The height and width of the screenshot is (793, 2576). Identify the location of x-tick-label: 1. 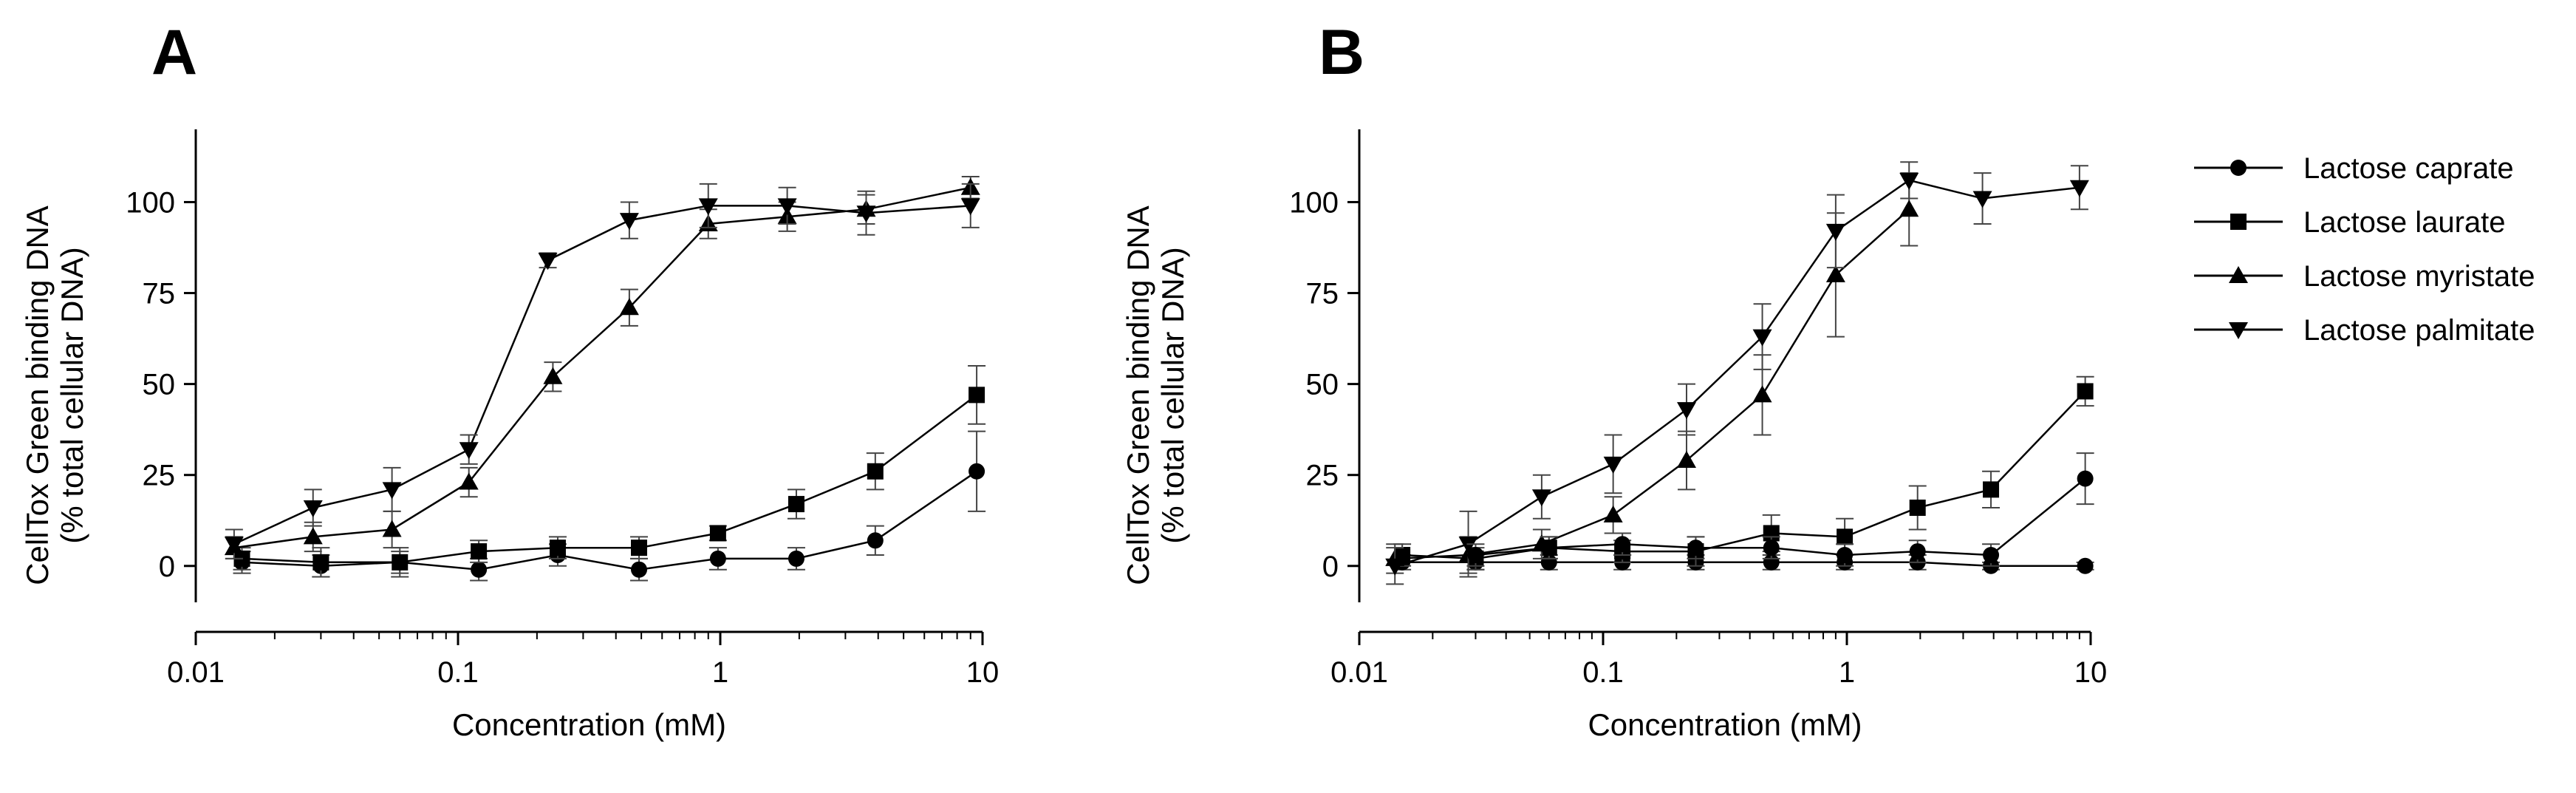
(720, 672).